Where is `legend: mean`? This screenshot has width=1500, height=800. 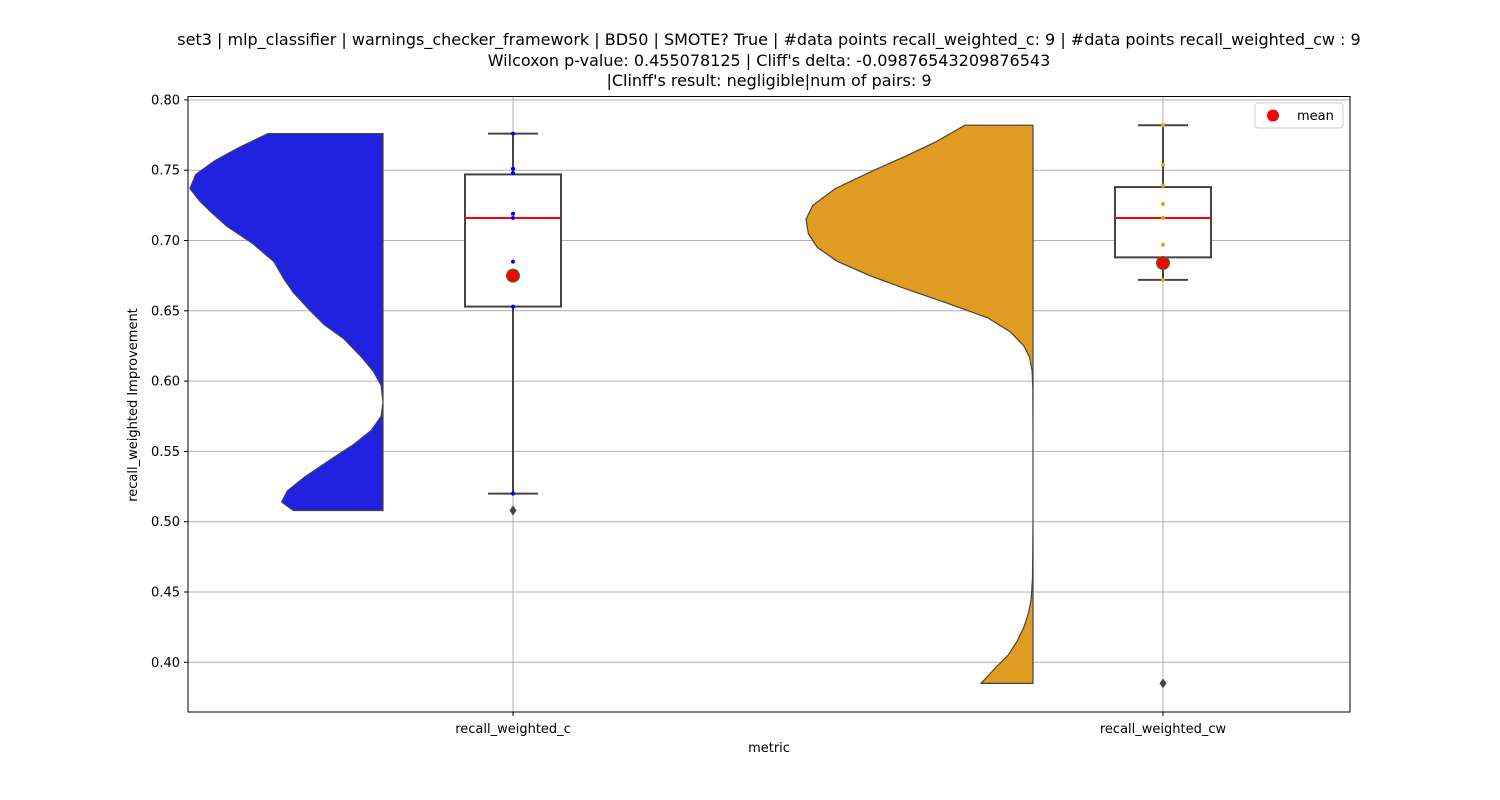
legend: mean is located at coordinates (1299, 115).